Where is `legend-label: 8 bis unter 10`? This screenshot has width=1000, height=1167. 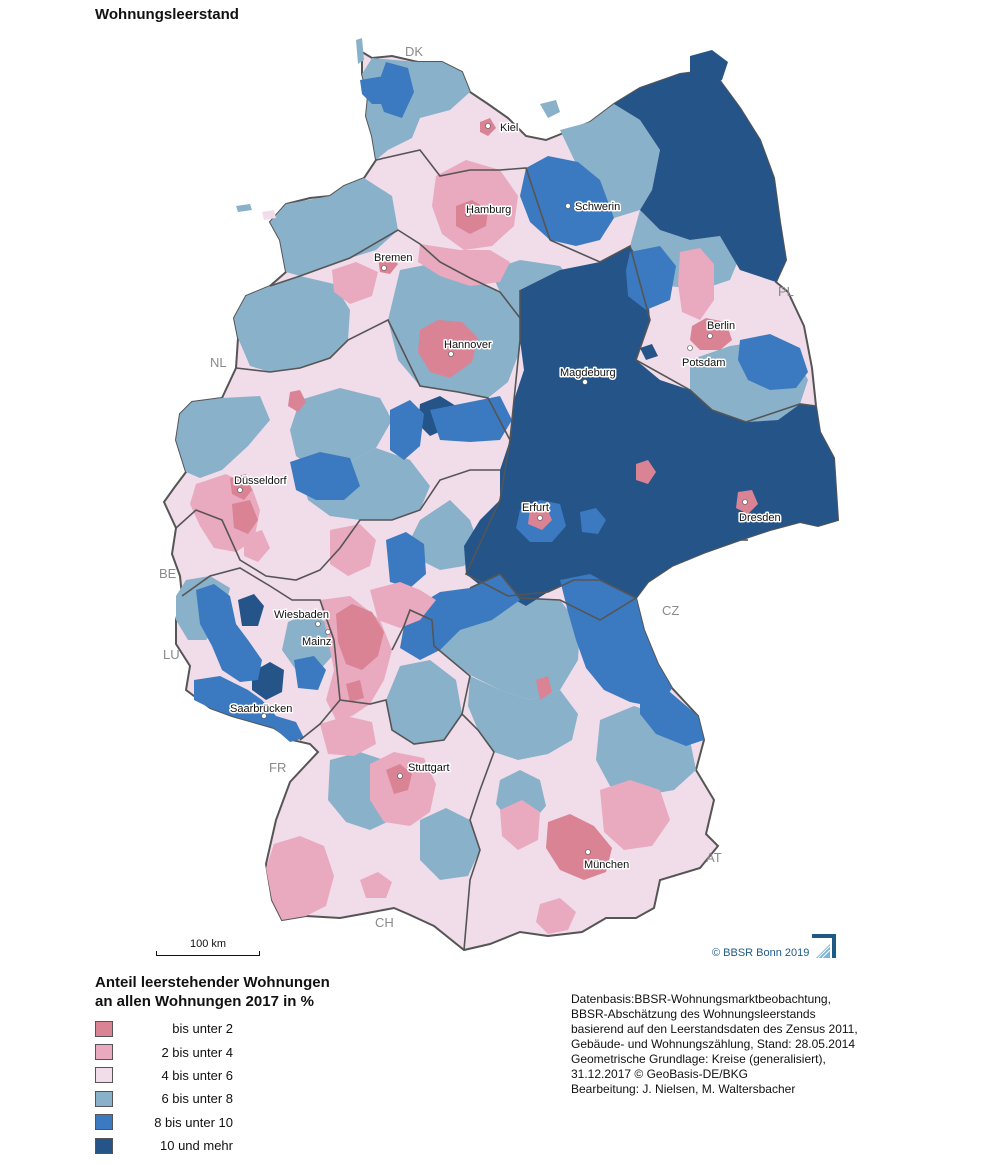
legend-label: 8 bis unter 10 is located at coordinates (193, 1122).